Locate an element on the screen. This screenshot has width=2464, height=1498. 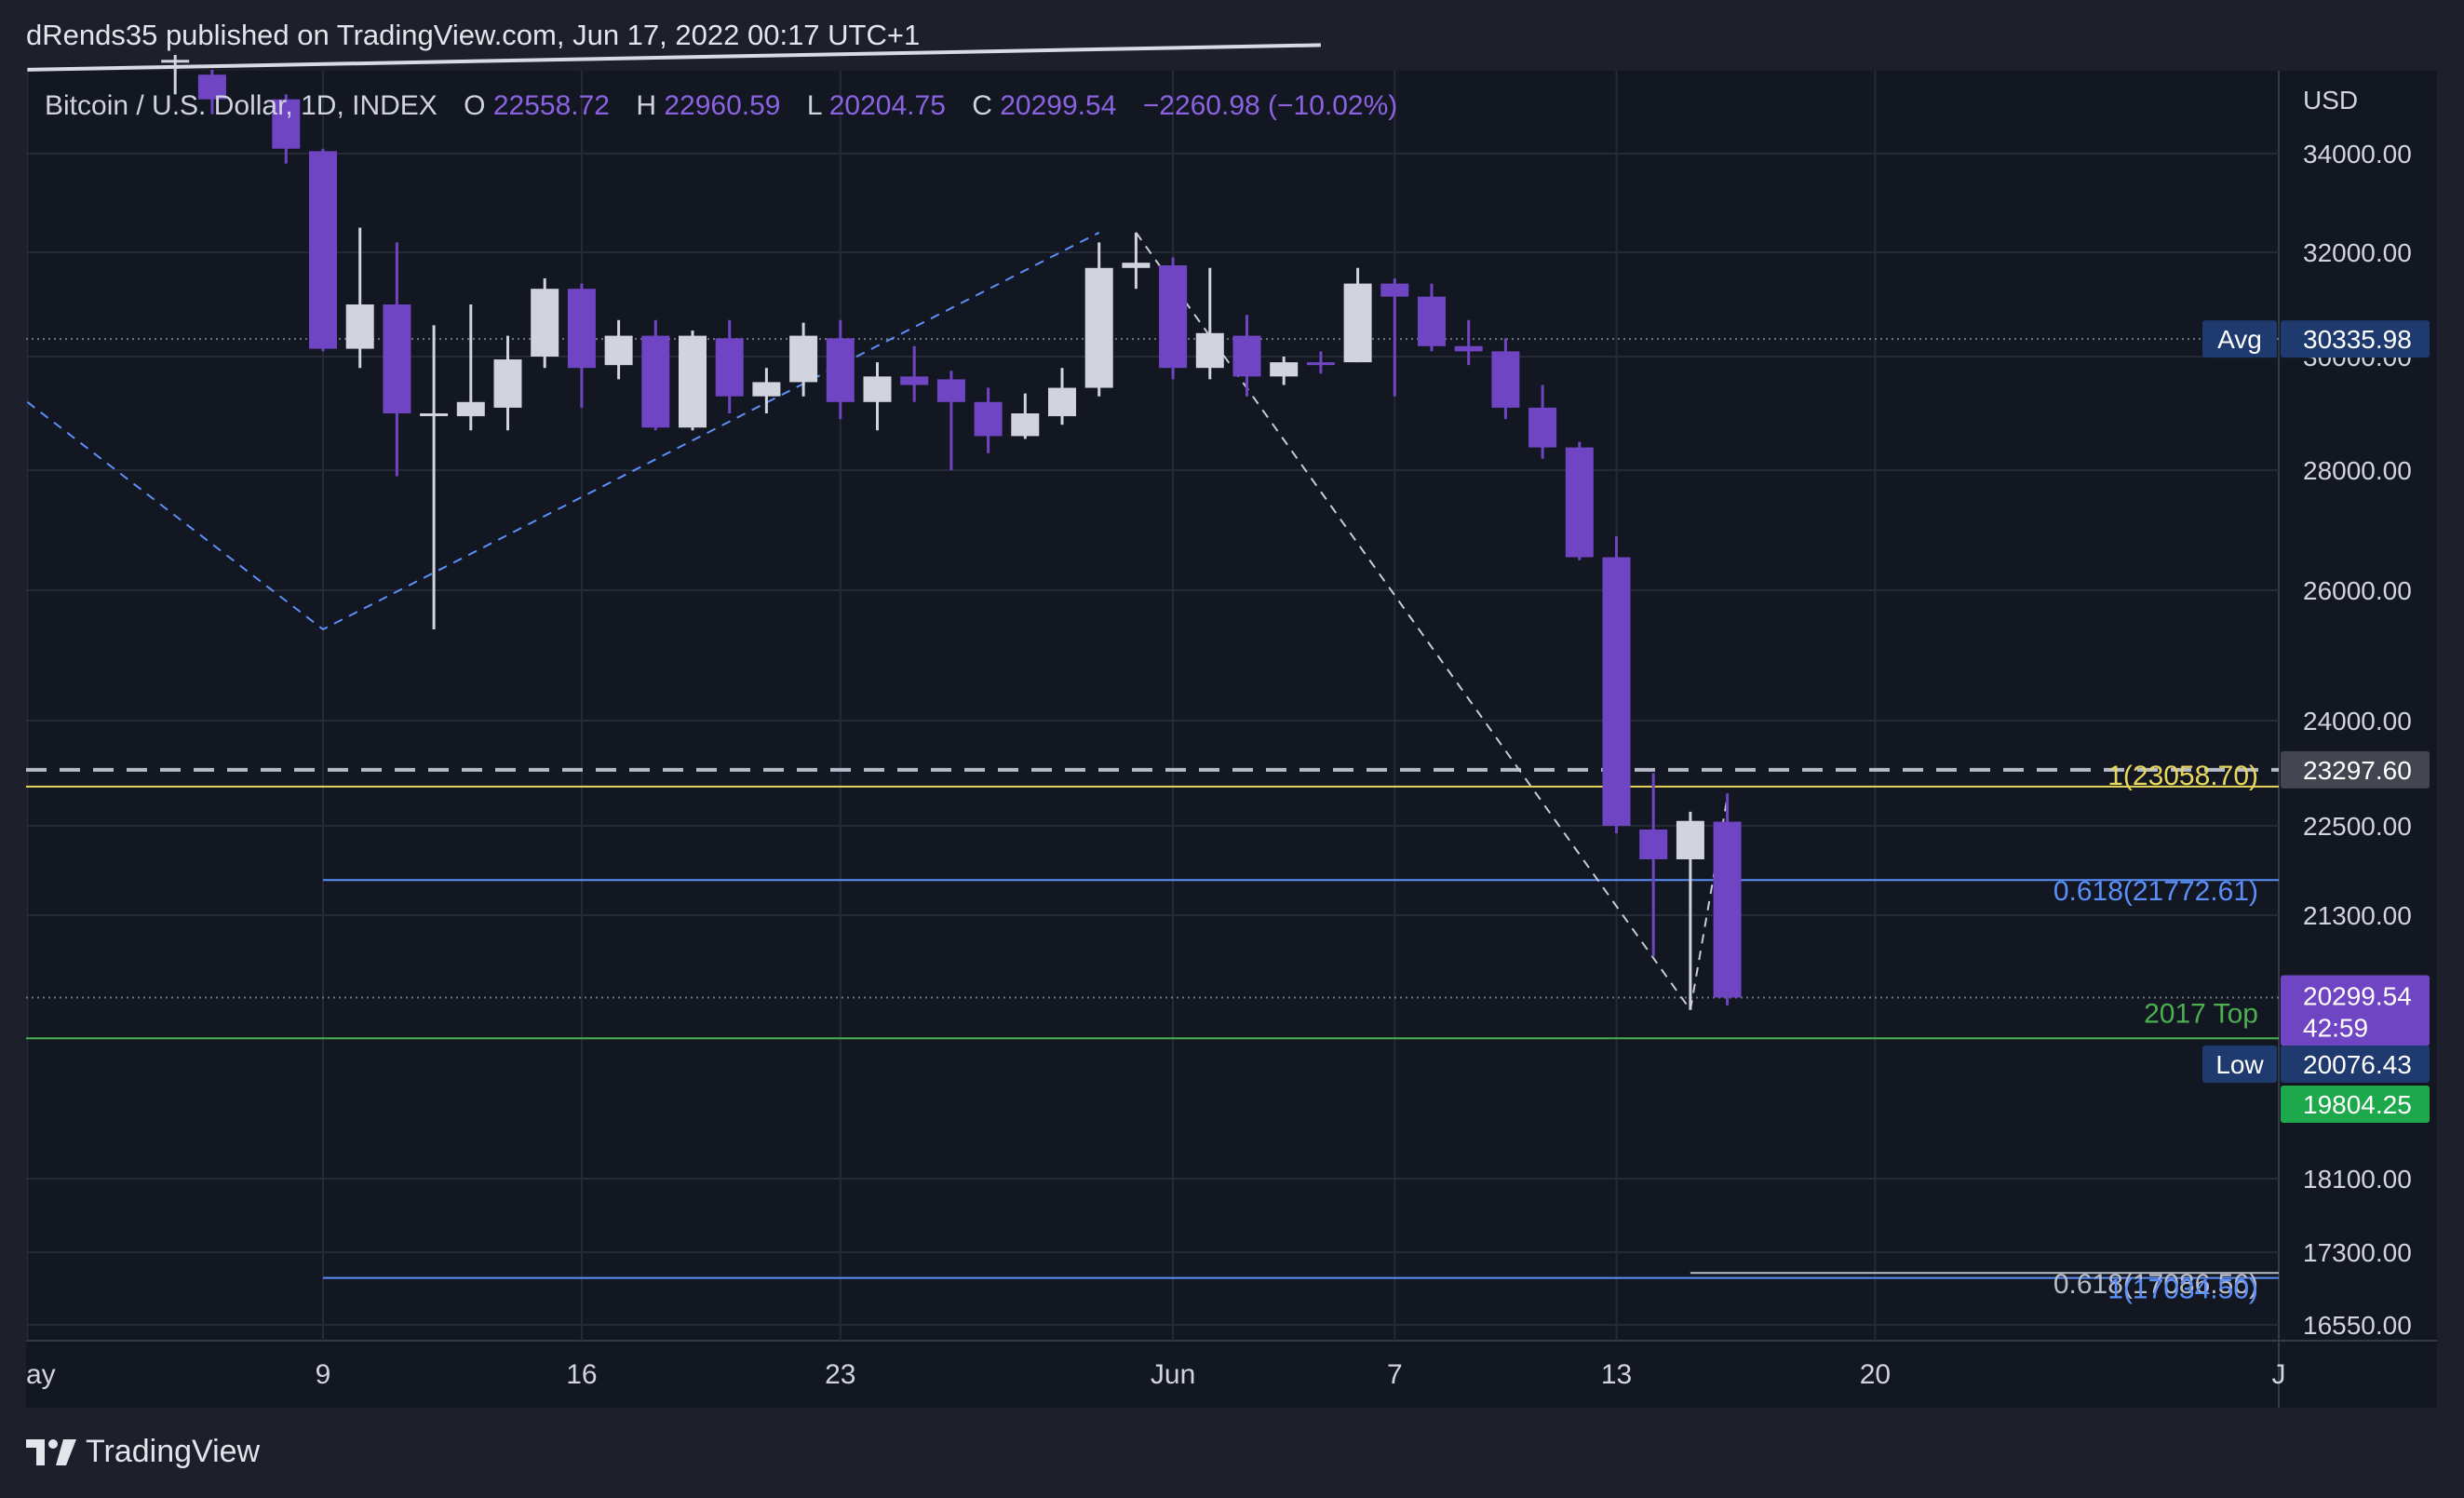
y-tick-label: 16550.00 is located at coordinates (2357, 1325).